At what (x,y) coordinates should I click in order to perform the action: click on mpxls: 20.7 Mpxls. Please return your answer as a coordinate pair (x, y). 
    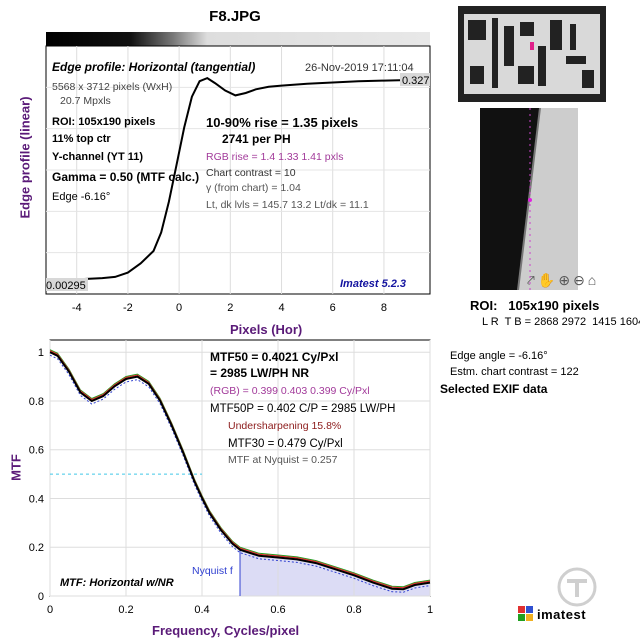
    Looking at the image, I should click on (85, 101).